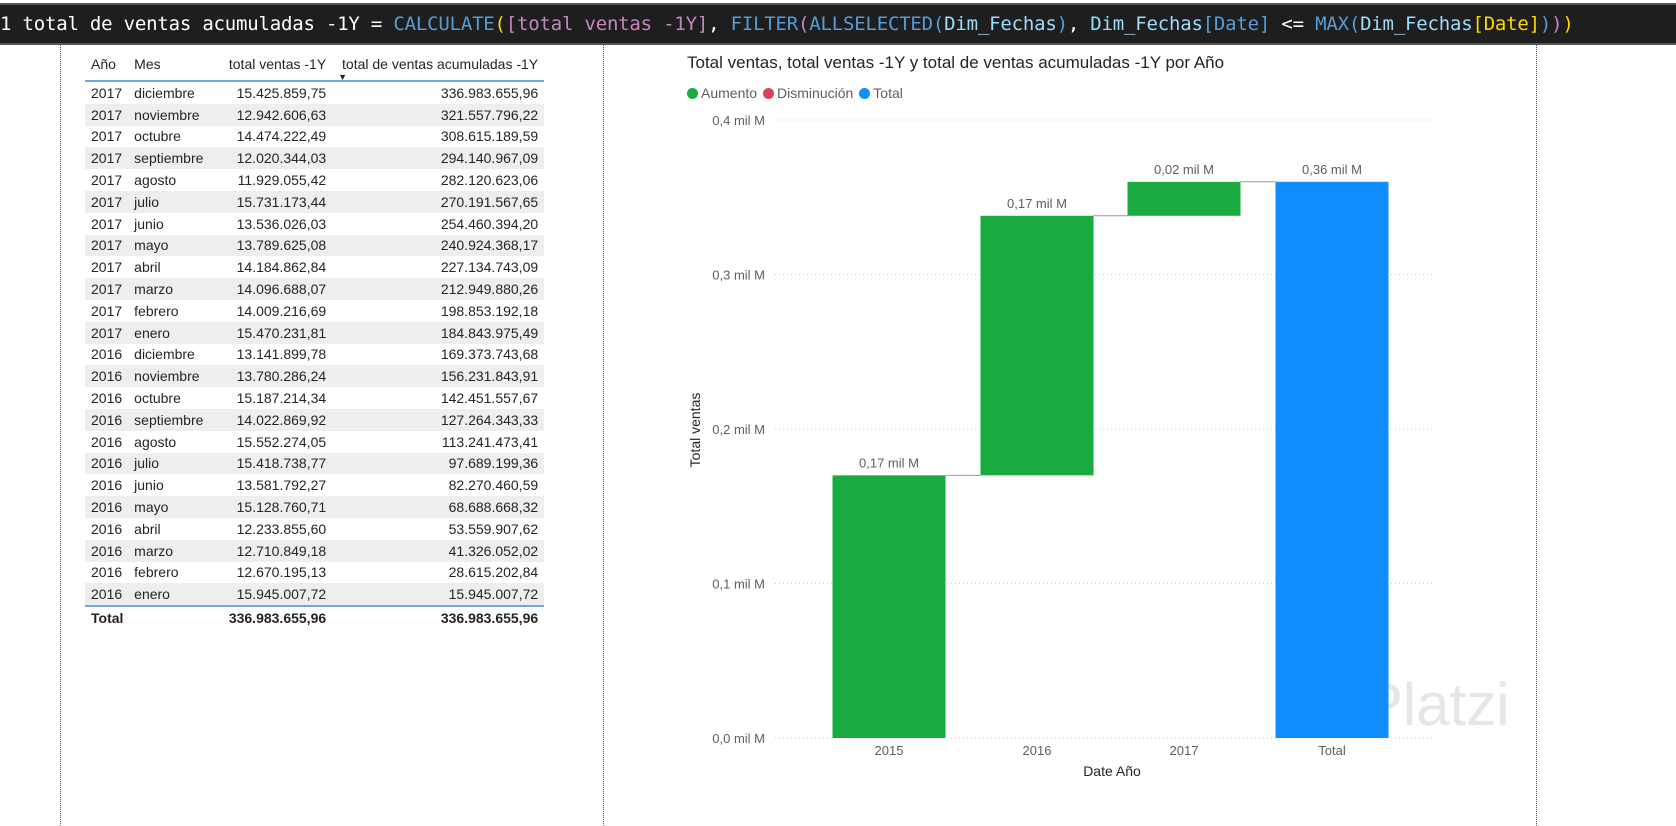  What do you see at coordinates (808, 93) in the screenshot?
I see `legend-item: Disminución` at bounding box center [808, 93].